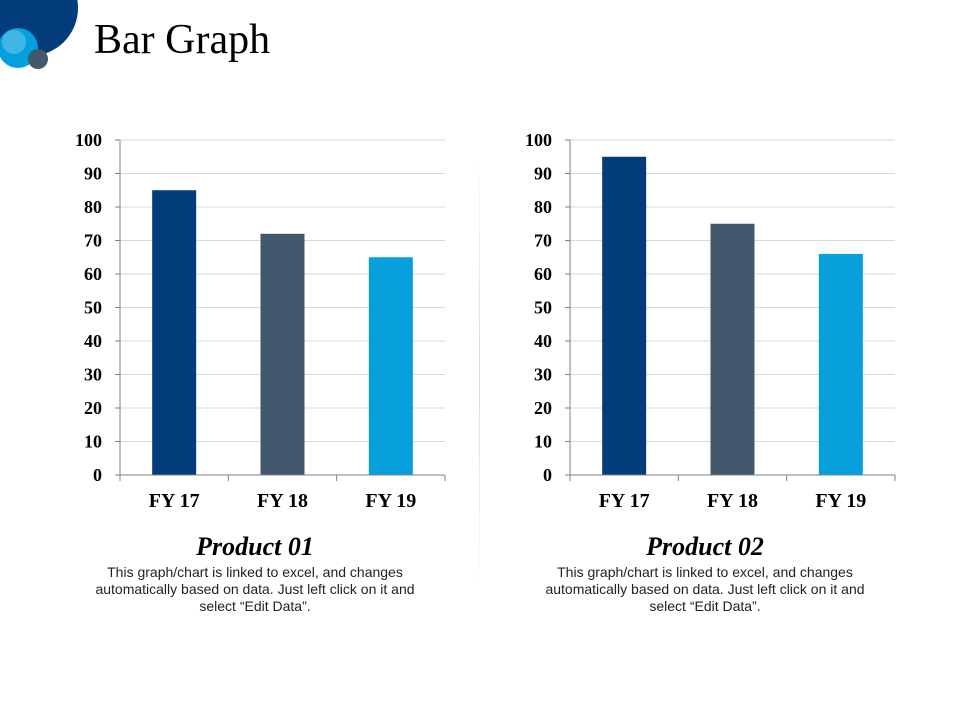  Describe the element at coordinates (705, 546) in the screenshot. I see `product-name: Product 02` at that location.